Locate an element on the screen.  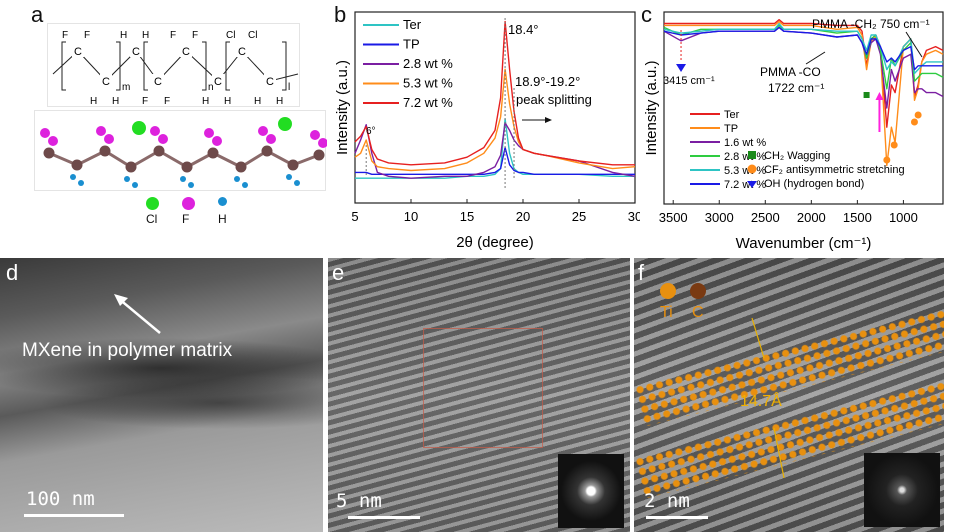
legend-label: 2.8 wt % is located at coordinates (428, 63).